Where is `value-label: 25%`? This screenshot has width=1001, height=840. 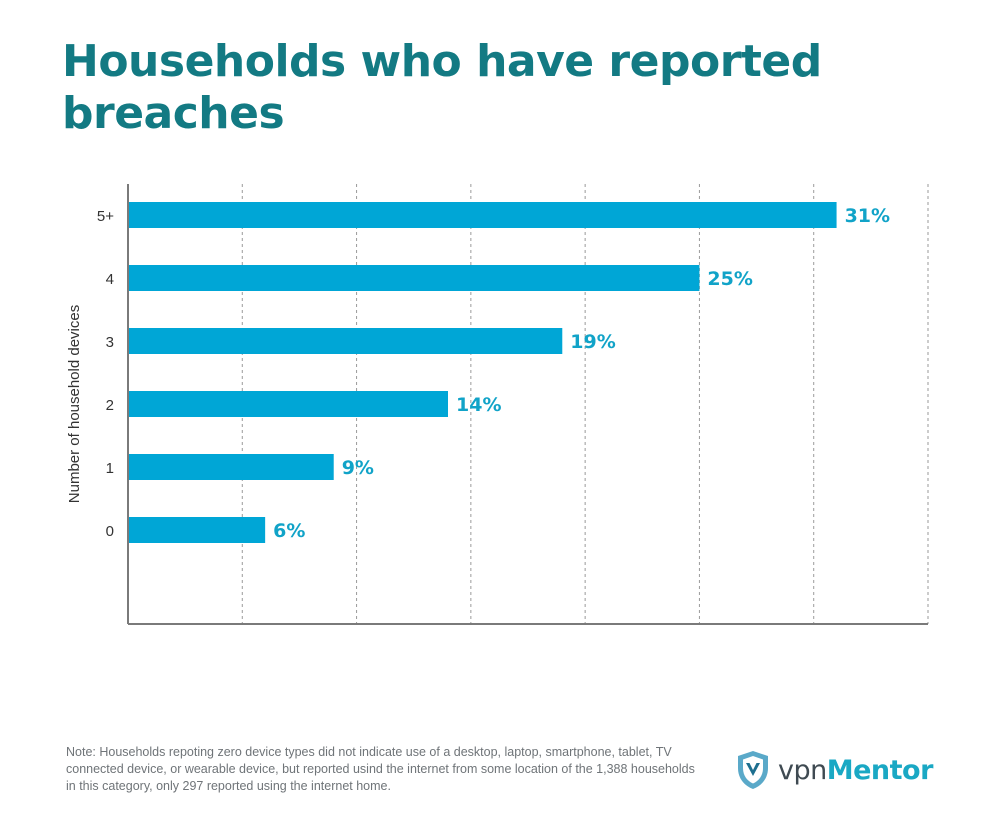 value-label: 25% is located at coordinates (729, 279).